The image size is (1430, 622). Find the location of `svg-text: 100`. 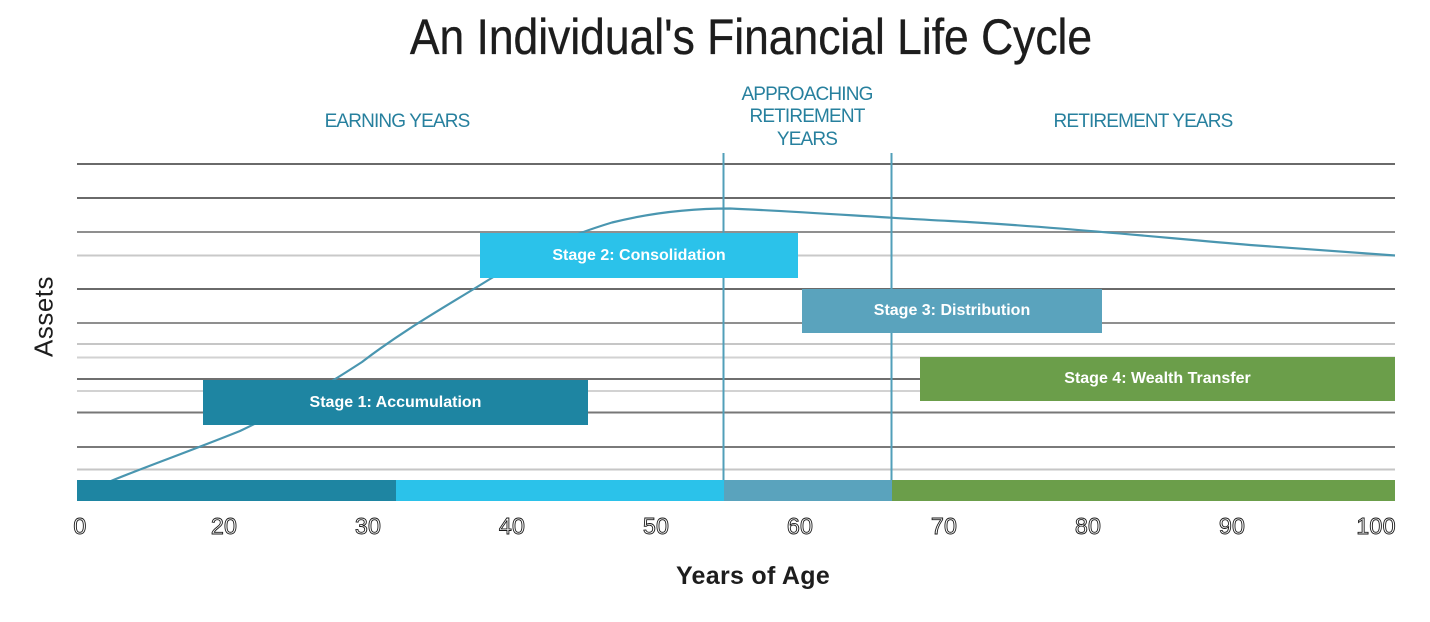

svg-text: 100 is located at coordinates (1375, 526).